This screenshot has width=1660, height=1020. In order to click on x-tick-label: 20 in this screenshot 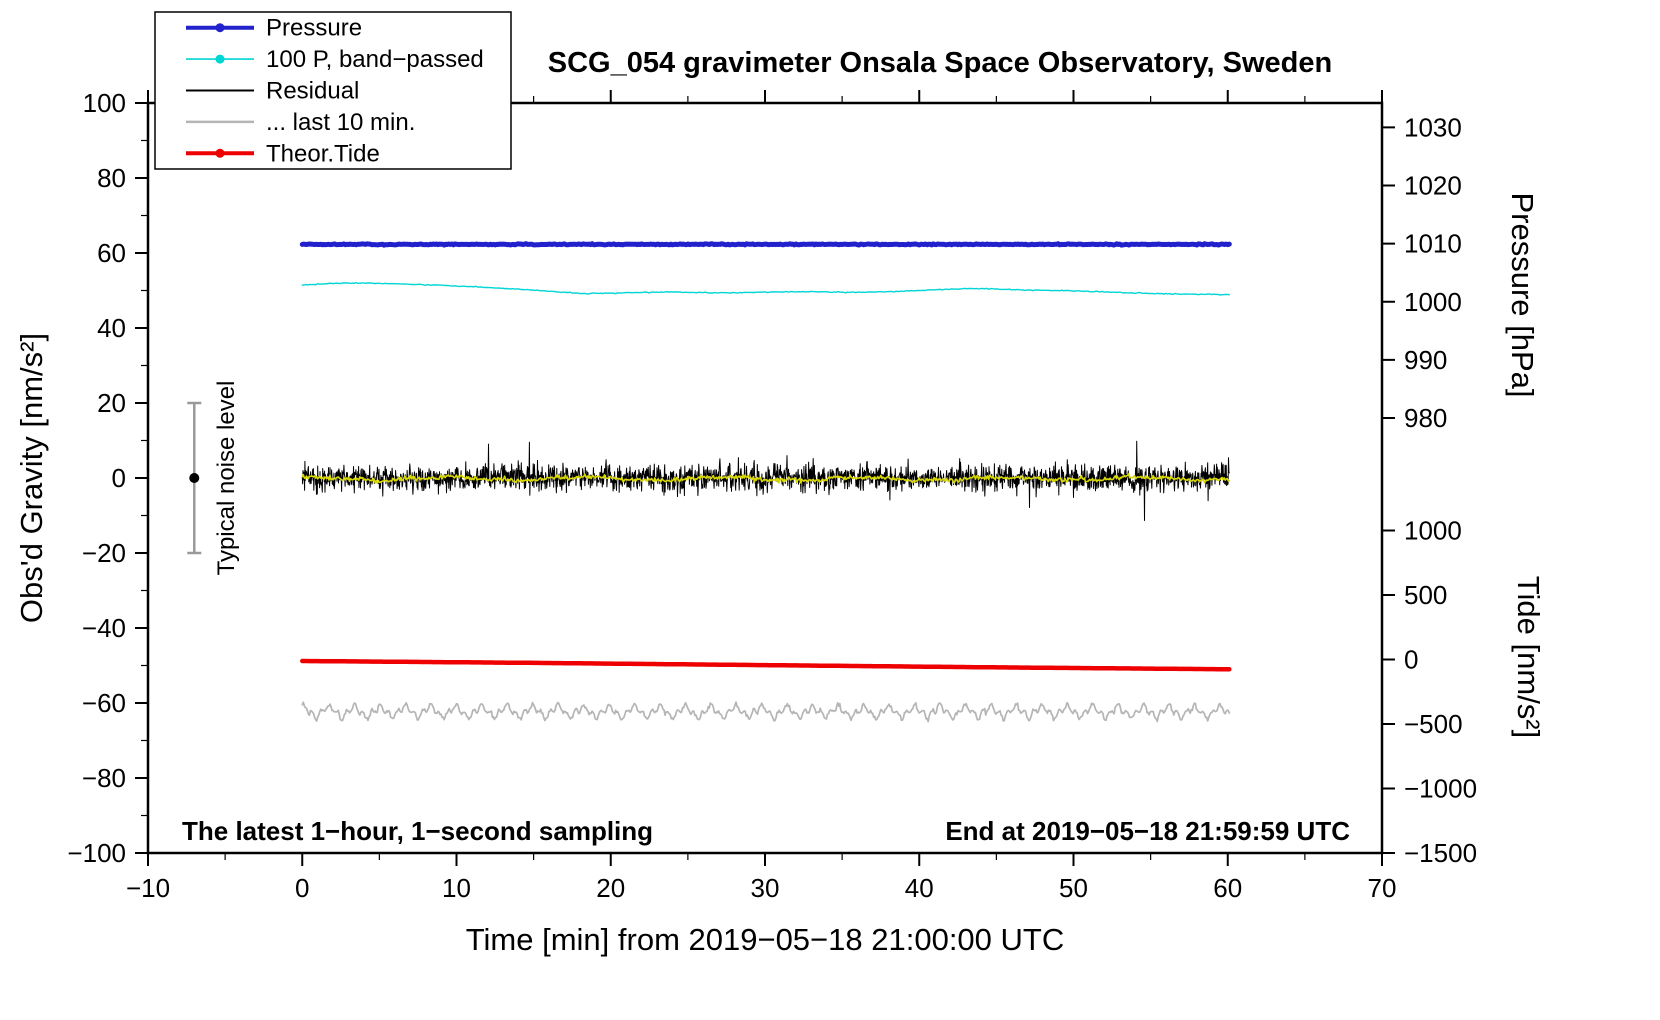, I will do `click(610, 888)`.